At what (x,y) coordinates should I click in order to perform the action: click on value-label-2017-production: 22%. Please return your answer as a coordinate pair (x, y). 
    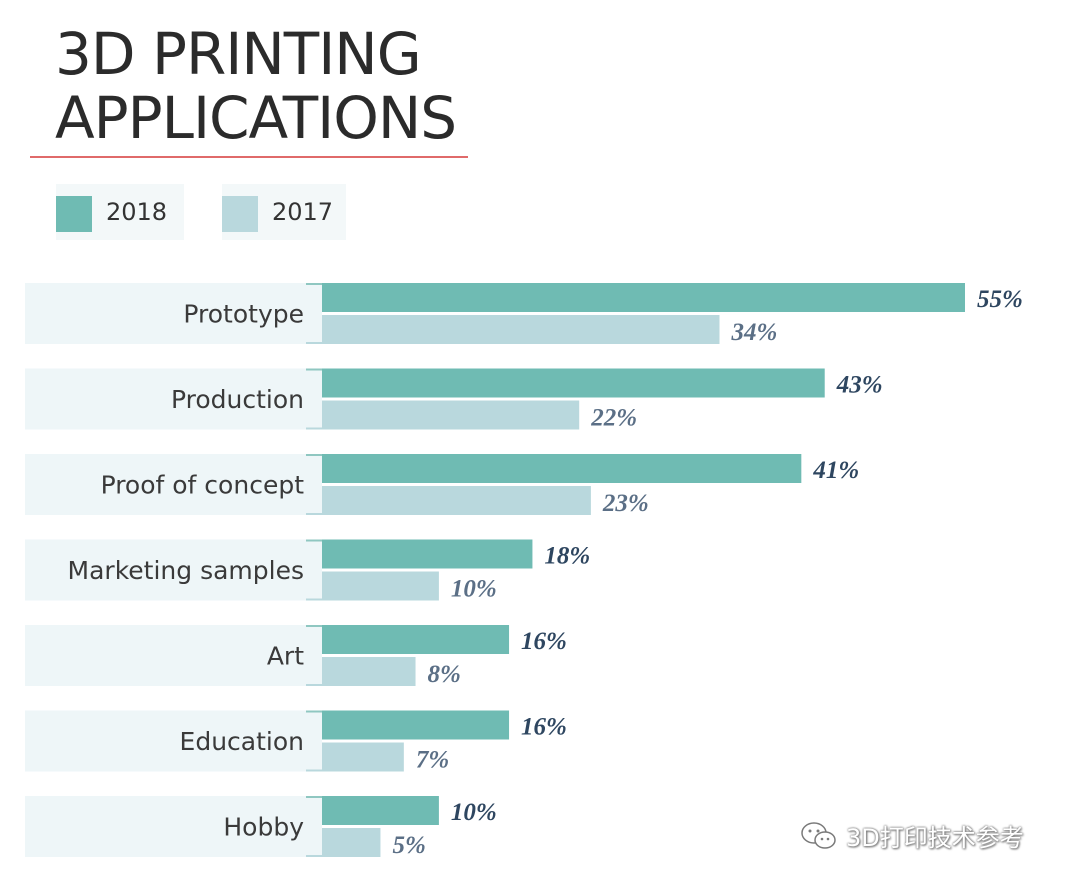
    Looking at the image, I should click on (613, 418).